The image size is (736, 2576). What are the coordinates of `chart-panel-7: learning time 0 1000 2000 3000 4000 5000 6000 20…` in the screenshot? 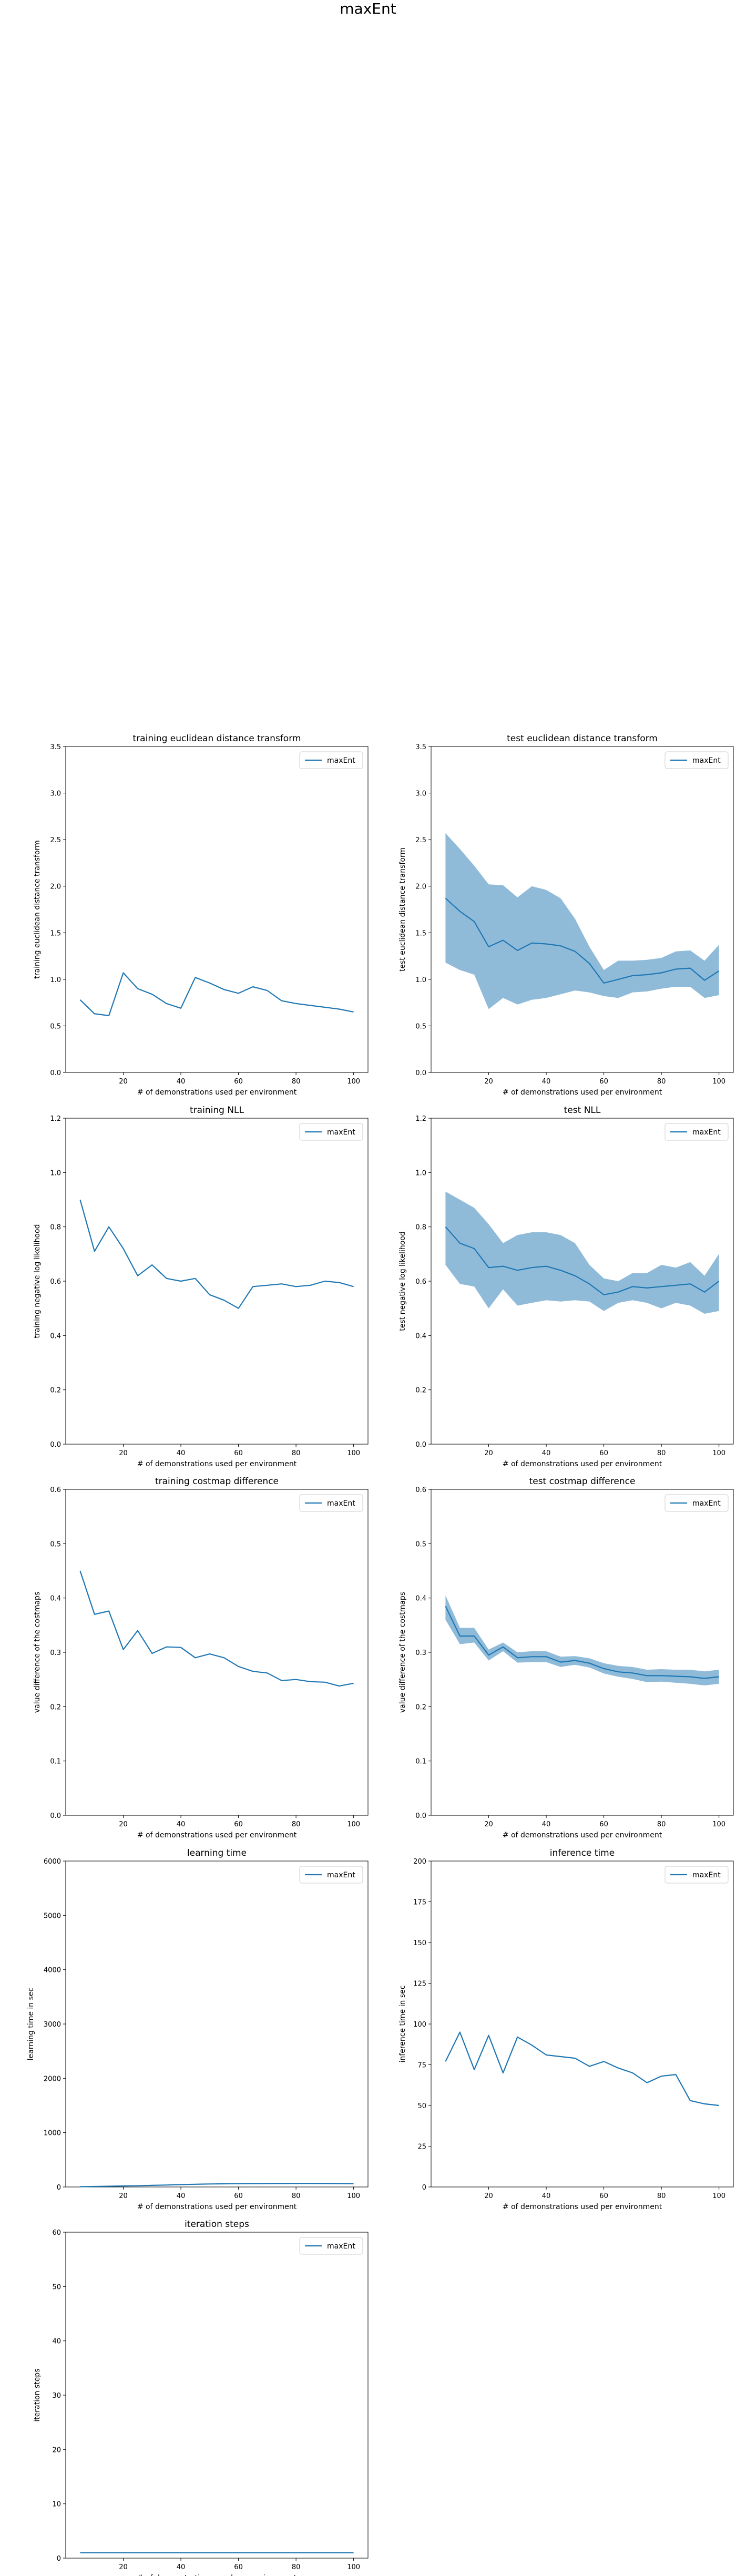 It's located at (198, 2029).